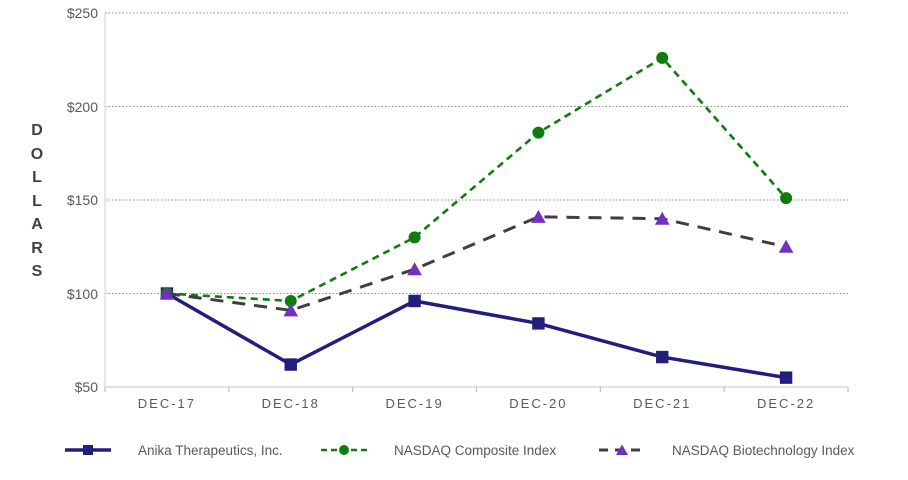 The width and height of the screenshot is (908, 480). I want to click on y-tick-label: $250, so click(82, 13).